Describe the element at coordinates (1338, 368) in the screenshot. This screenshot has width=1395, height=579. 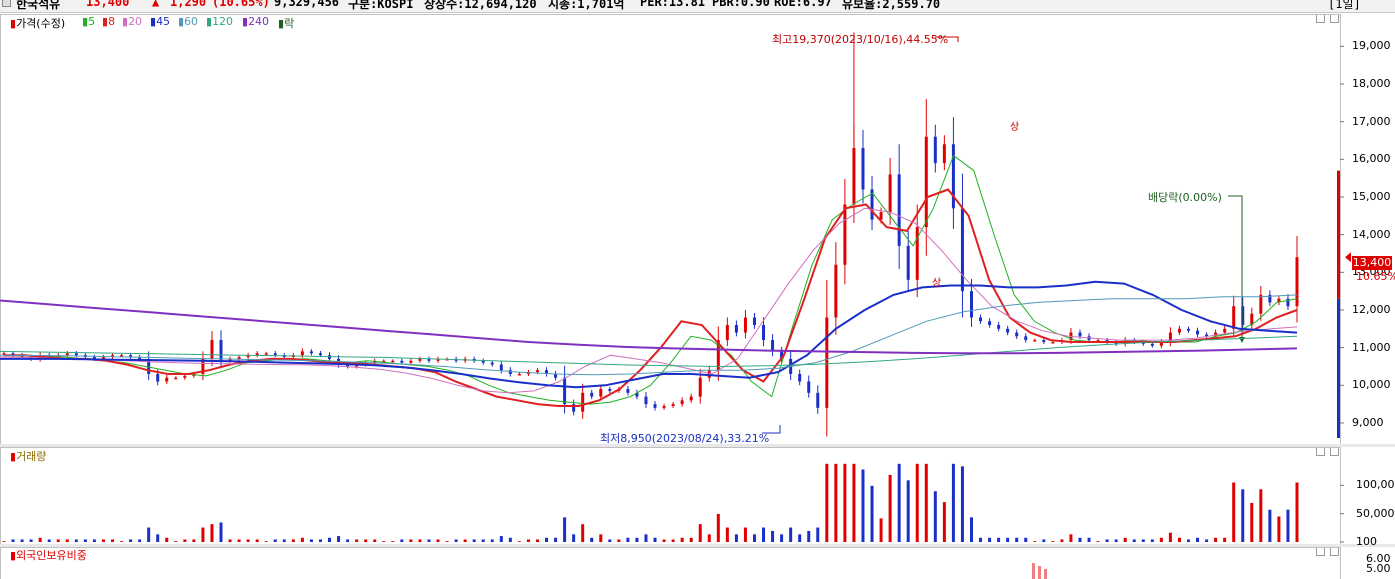
I see `axis-fall-bar` at that location.